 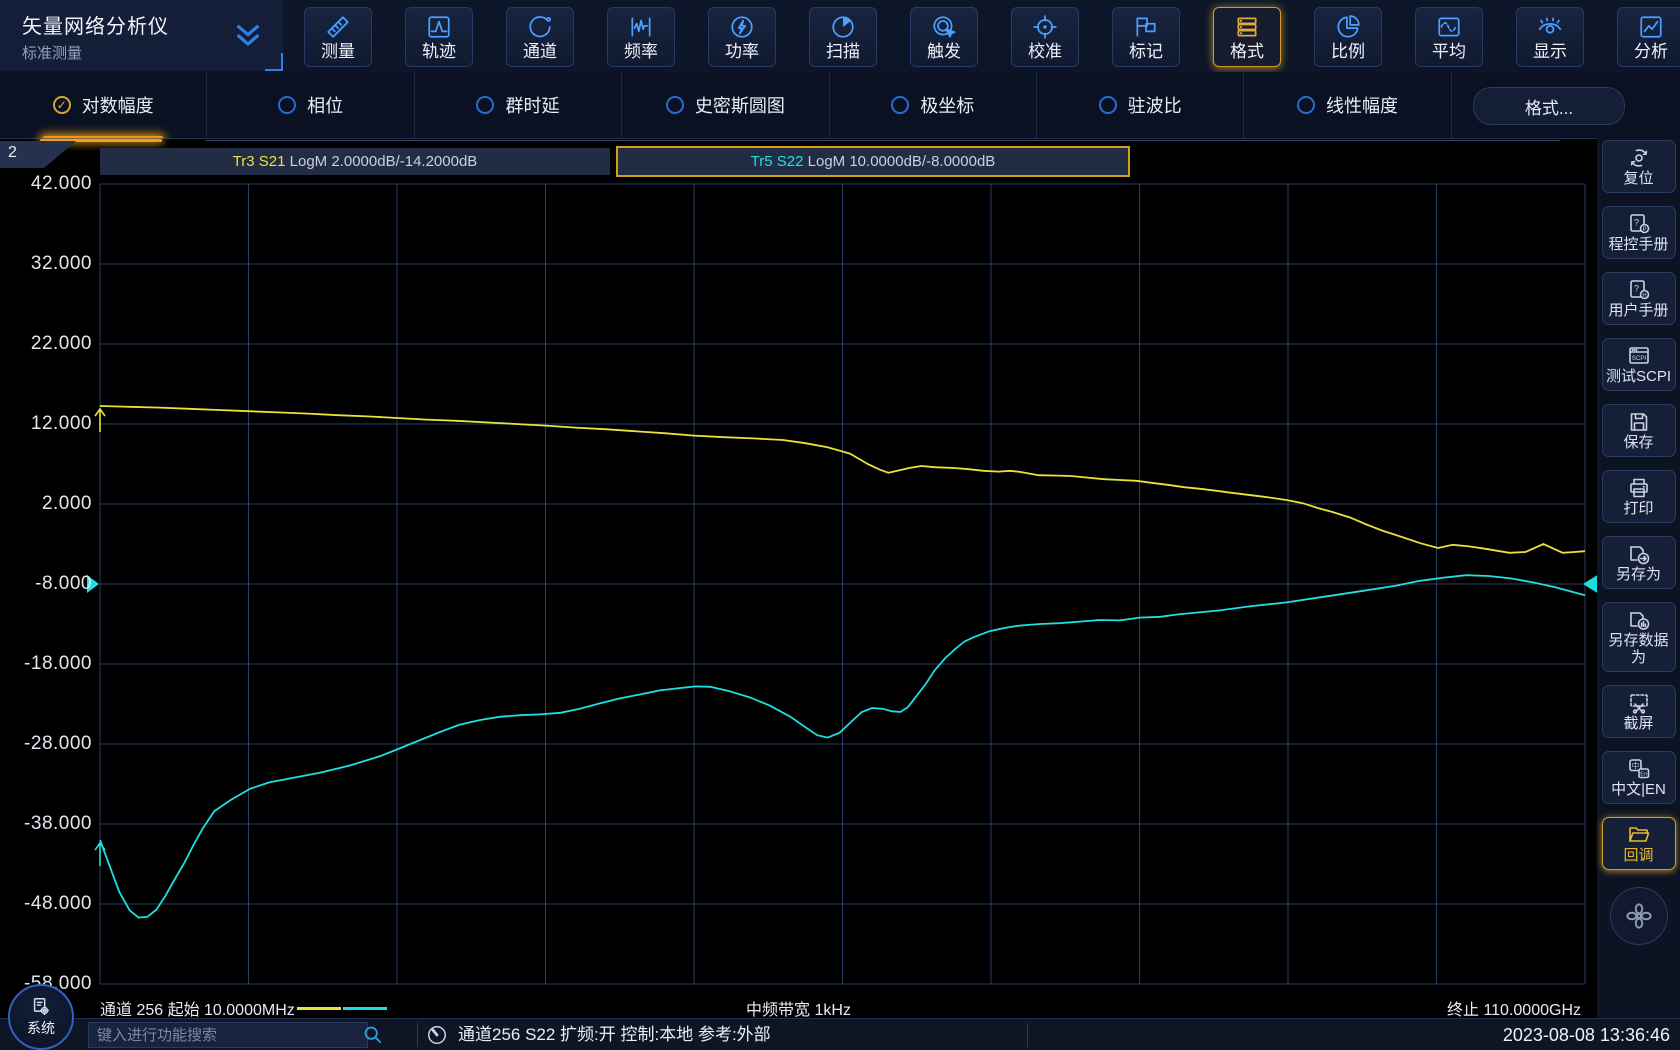 I want to click on if-bandwidth-label: 中频带宽 1kHz, so click(x=798, y=1010).